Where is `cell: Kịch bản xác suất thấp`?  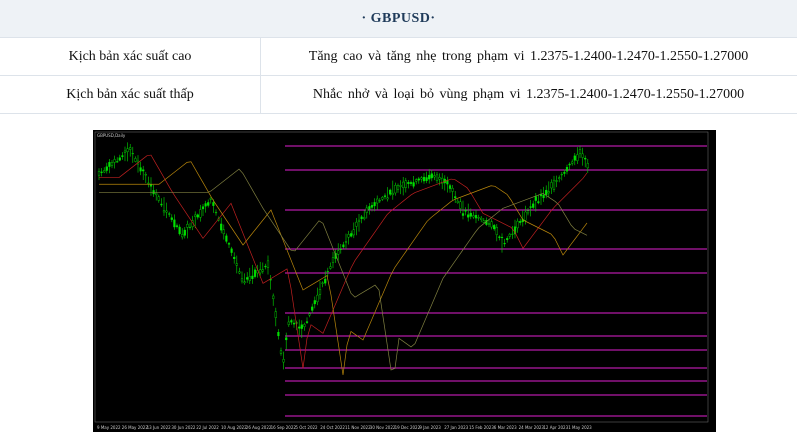 cell: Kịch bản xác suất thấp is located at coordinates (130, 94).